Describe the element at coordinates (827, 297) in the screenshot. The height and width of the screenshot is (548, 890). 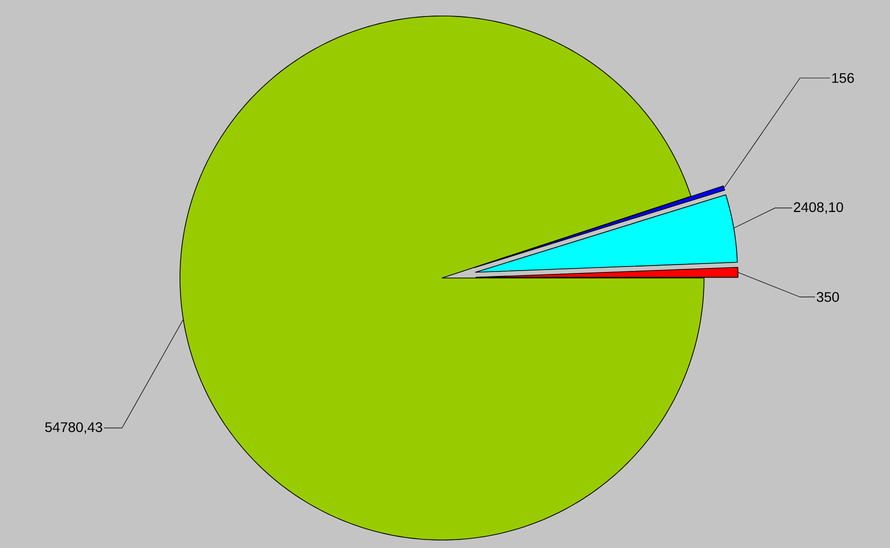
I see `data-label: 350` at that location.